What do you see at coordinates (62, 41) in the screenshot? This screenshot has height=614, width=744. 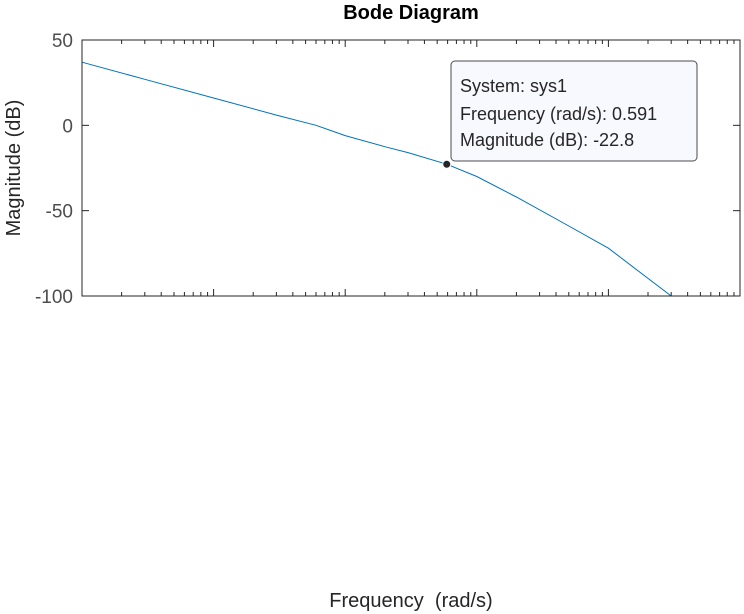 I see `y-tick-label: 50` at bounding box center [62, 41].